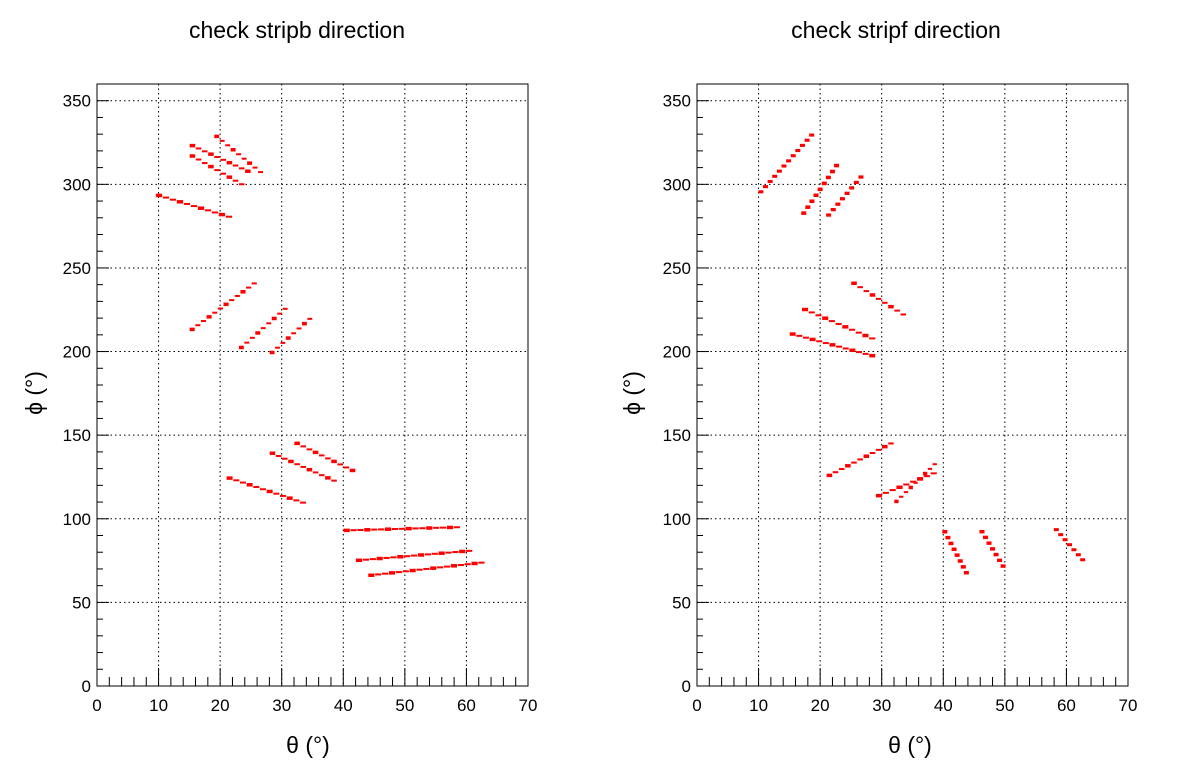 The height and width of the screenshot is (776, 1198). Describe the element at coordinates (86, 686) in the screenshot. I see `y-tick-label: 0` at that location.